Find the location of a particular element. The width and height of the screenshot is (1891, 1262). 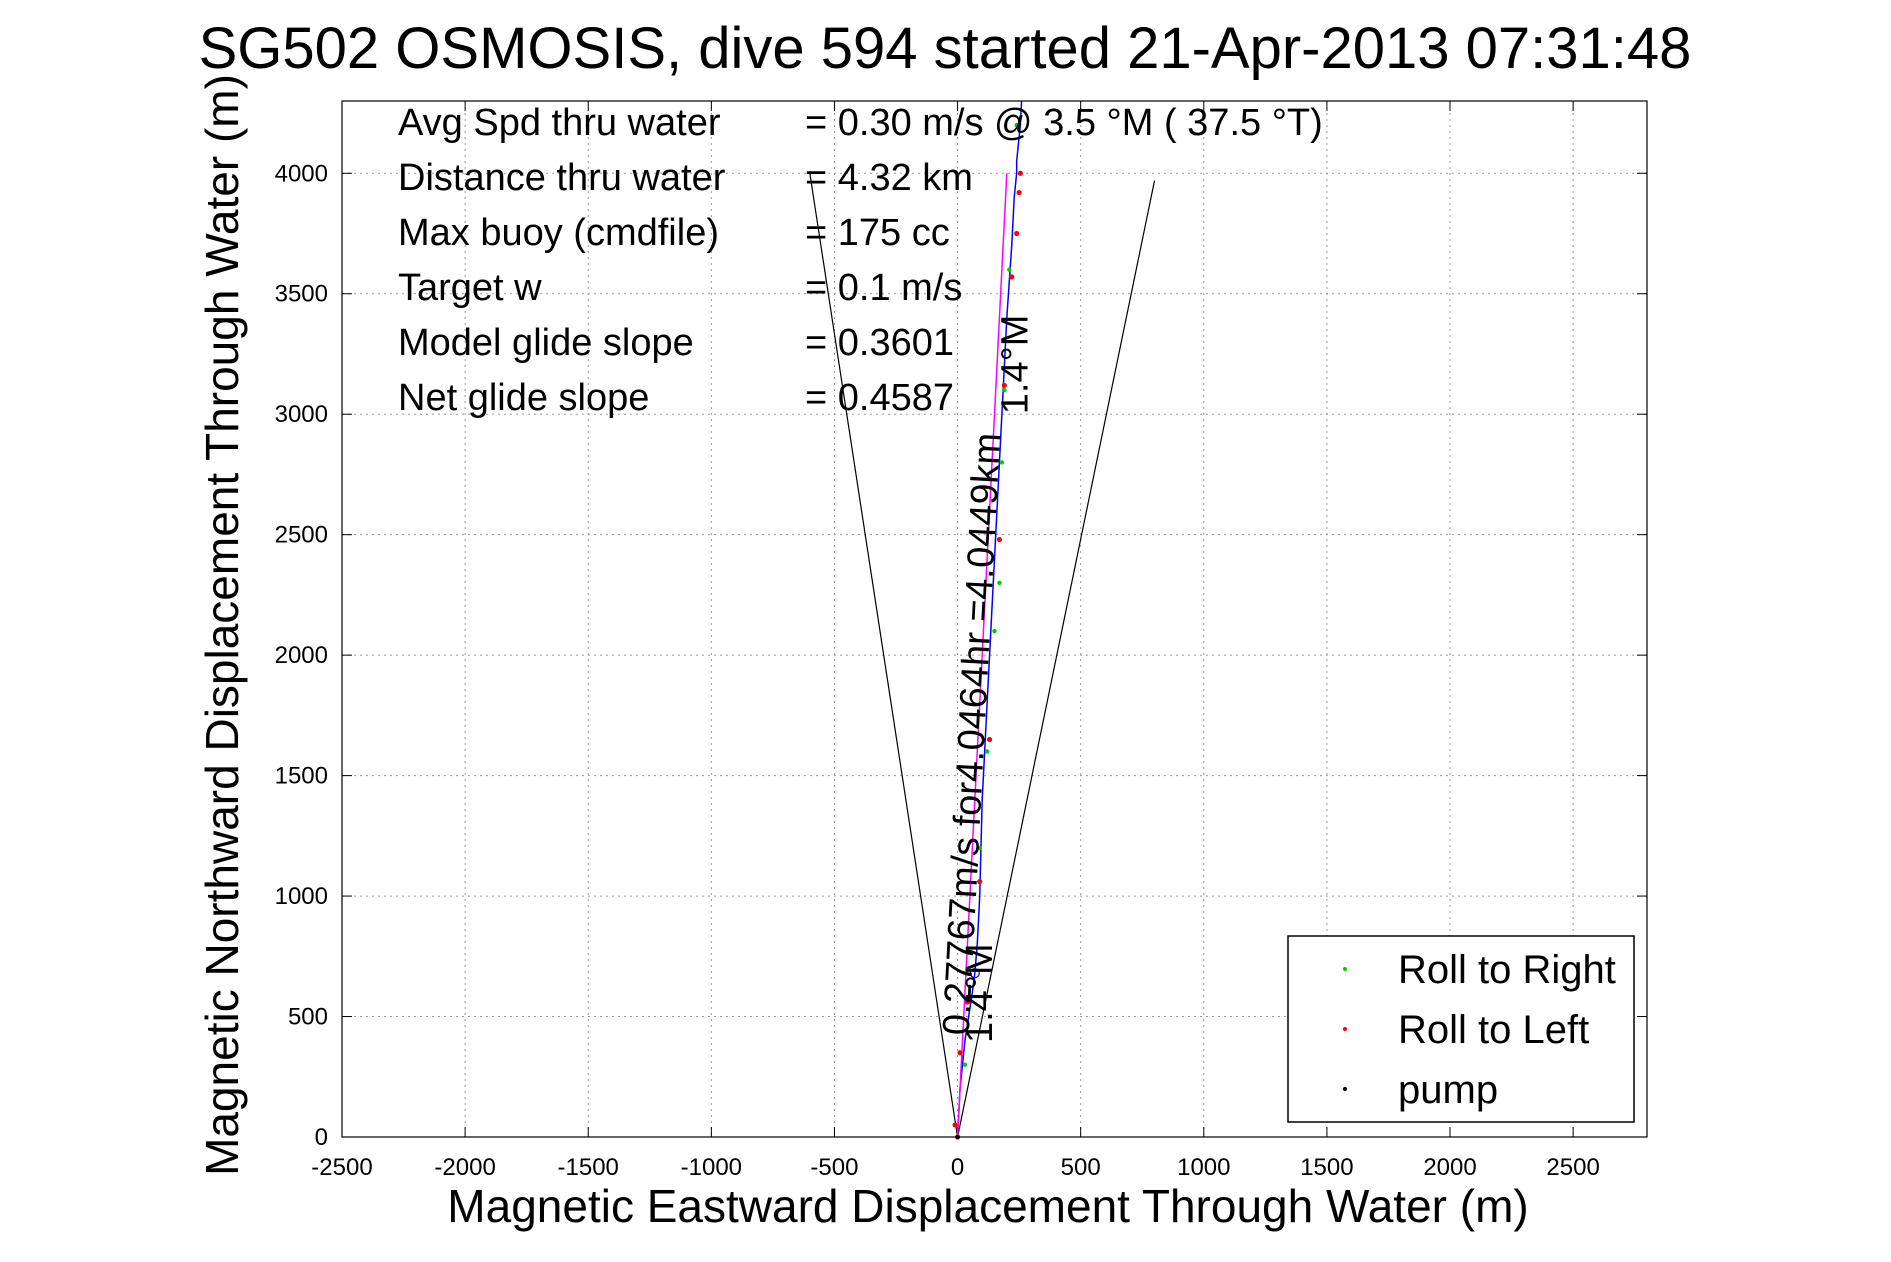

legend-marker-roll-left is located at coordinates (1345, 1029).